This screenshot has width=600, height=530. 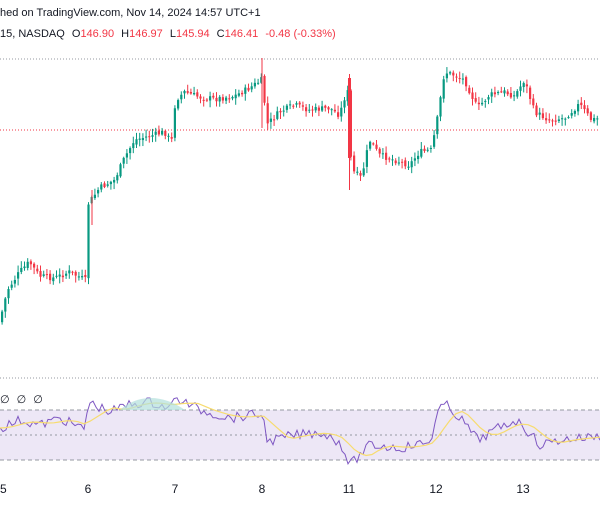 I want to click on x-axis-label: 11, so click(x=349, y=489).